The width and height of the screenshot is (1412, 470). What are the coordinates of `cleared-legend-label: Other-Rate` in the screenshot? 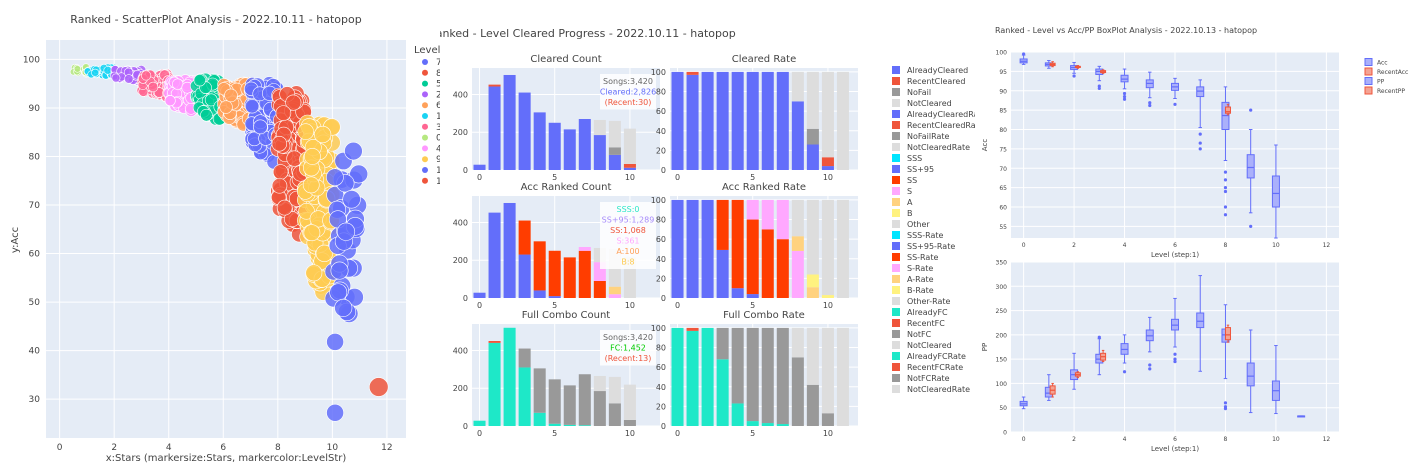 It's located at (929, 301).